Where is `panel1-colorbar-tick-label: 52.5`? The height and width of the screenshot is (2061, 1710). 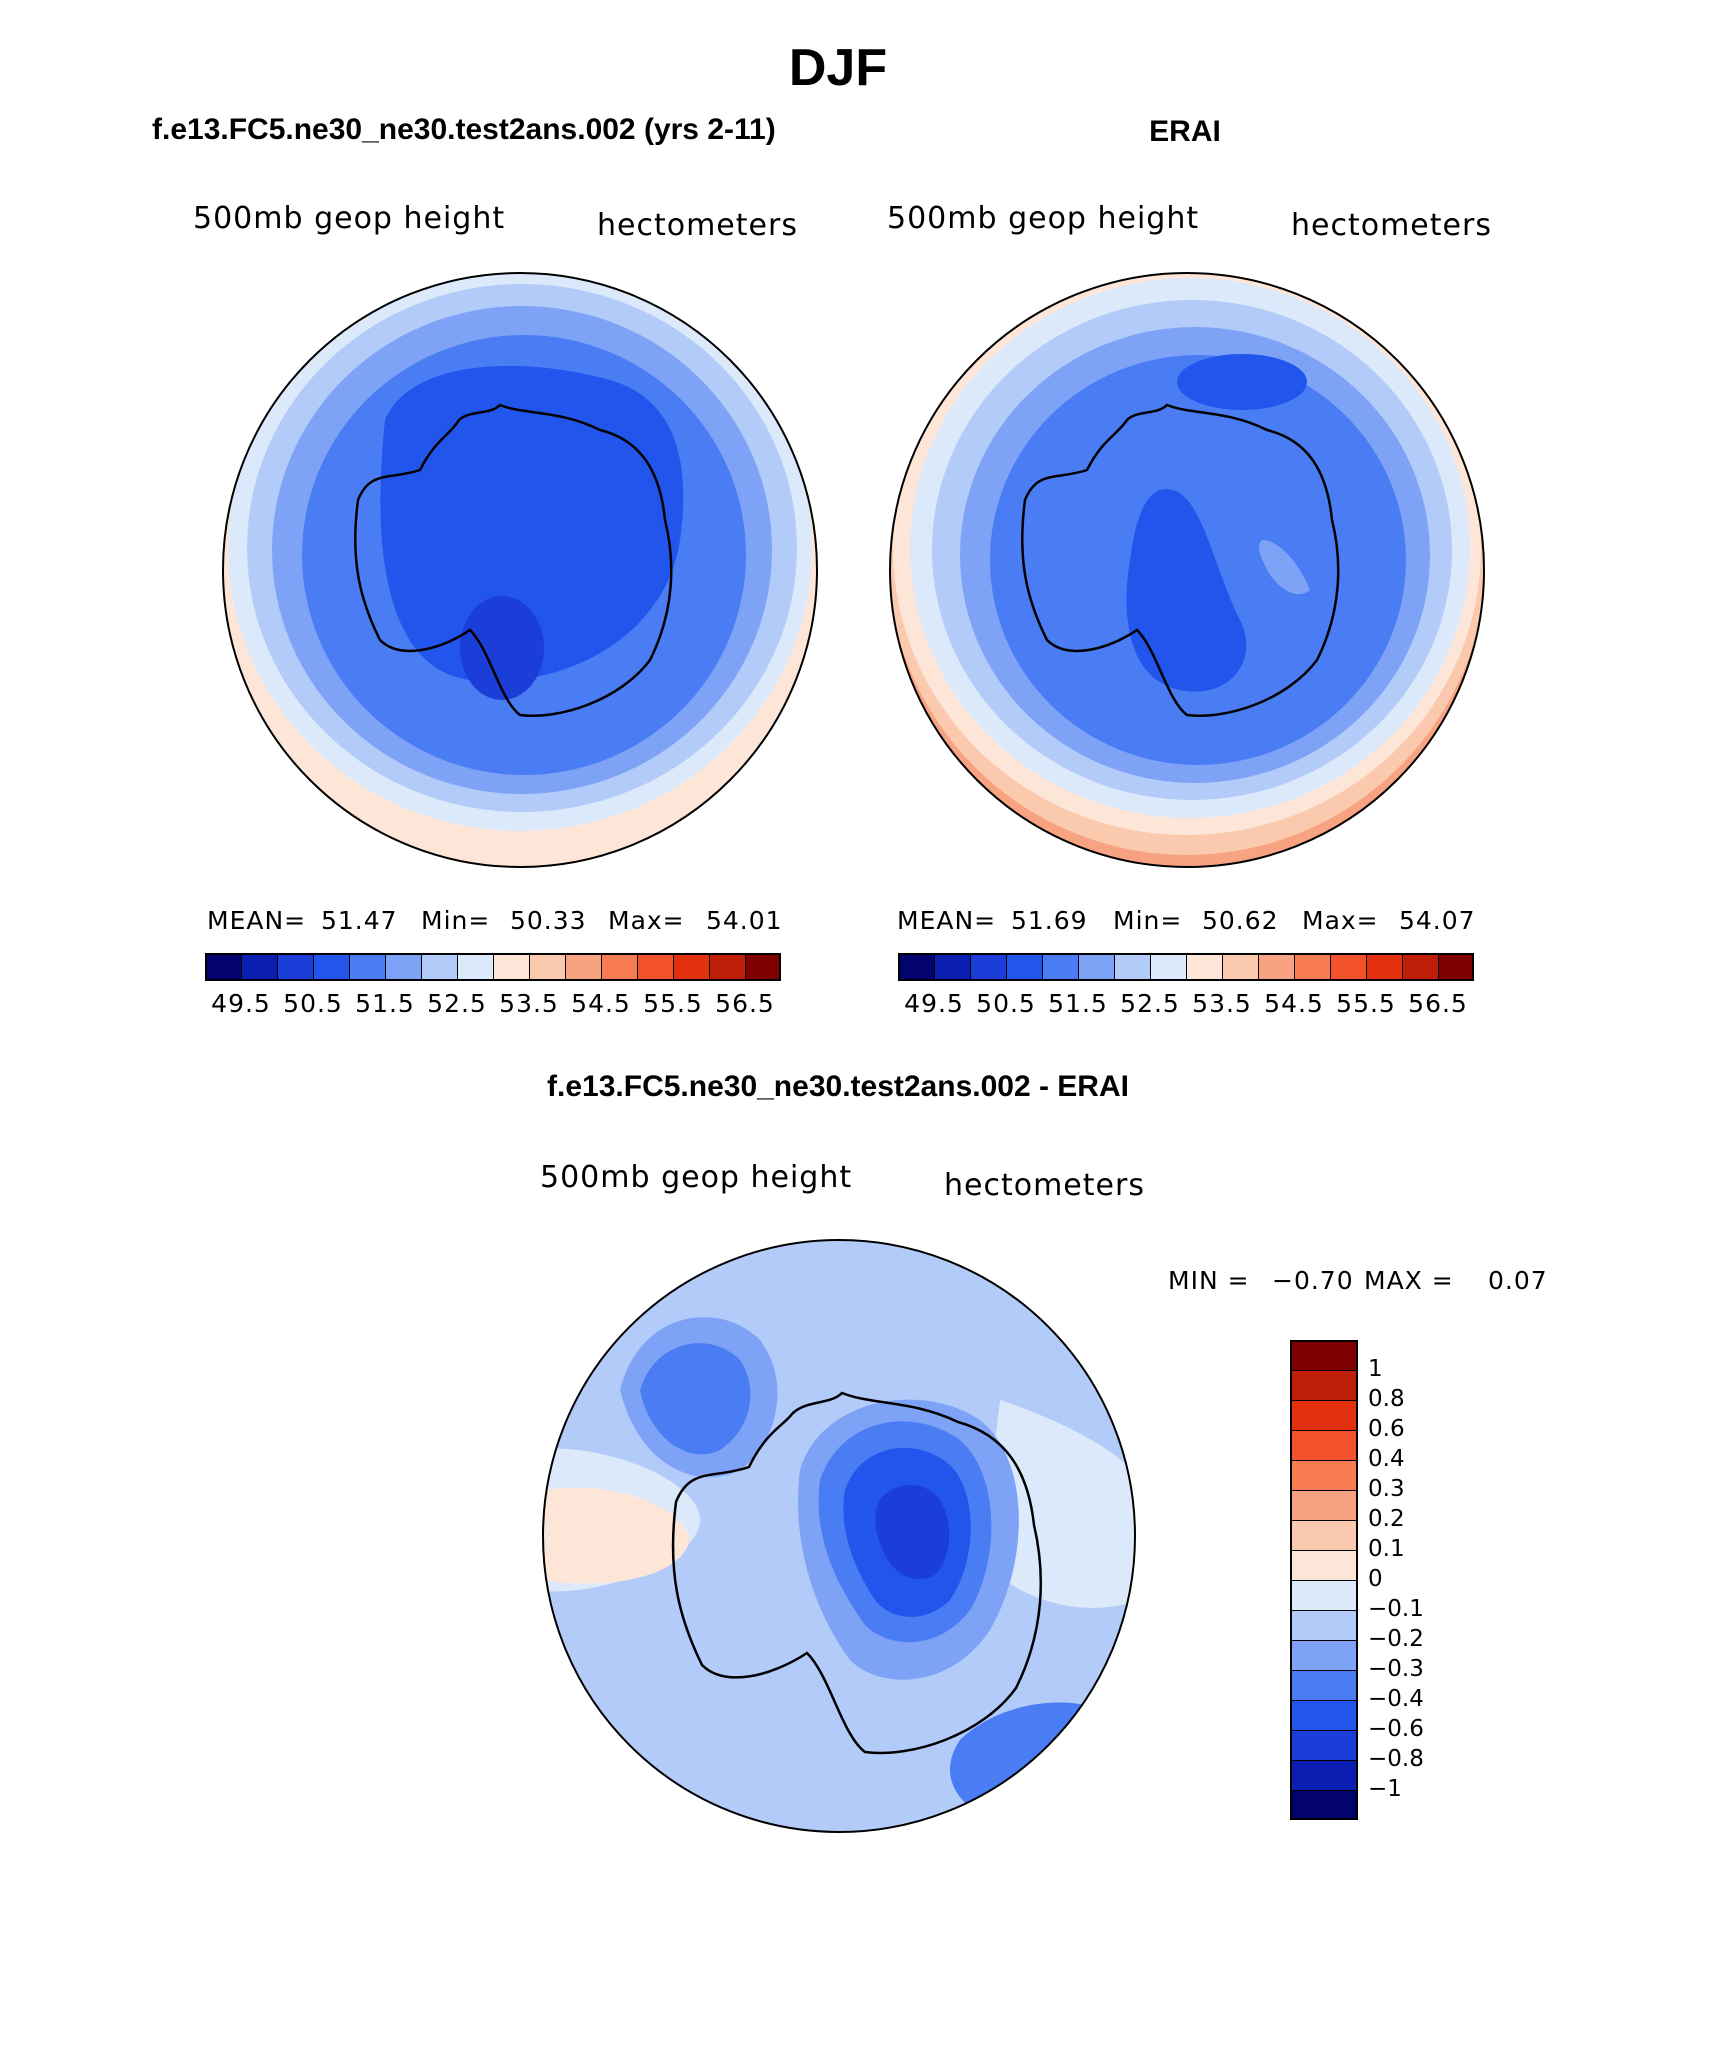 panel1-colorbar-tick-label: 52.5 is located at coordinates (457, 1003).